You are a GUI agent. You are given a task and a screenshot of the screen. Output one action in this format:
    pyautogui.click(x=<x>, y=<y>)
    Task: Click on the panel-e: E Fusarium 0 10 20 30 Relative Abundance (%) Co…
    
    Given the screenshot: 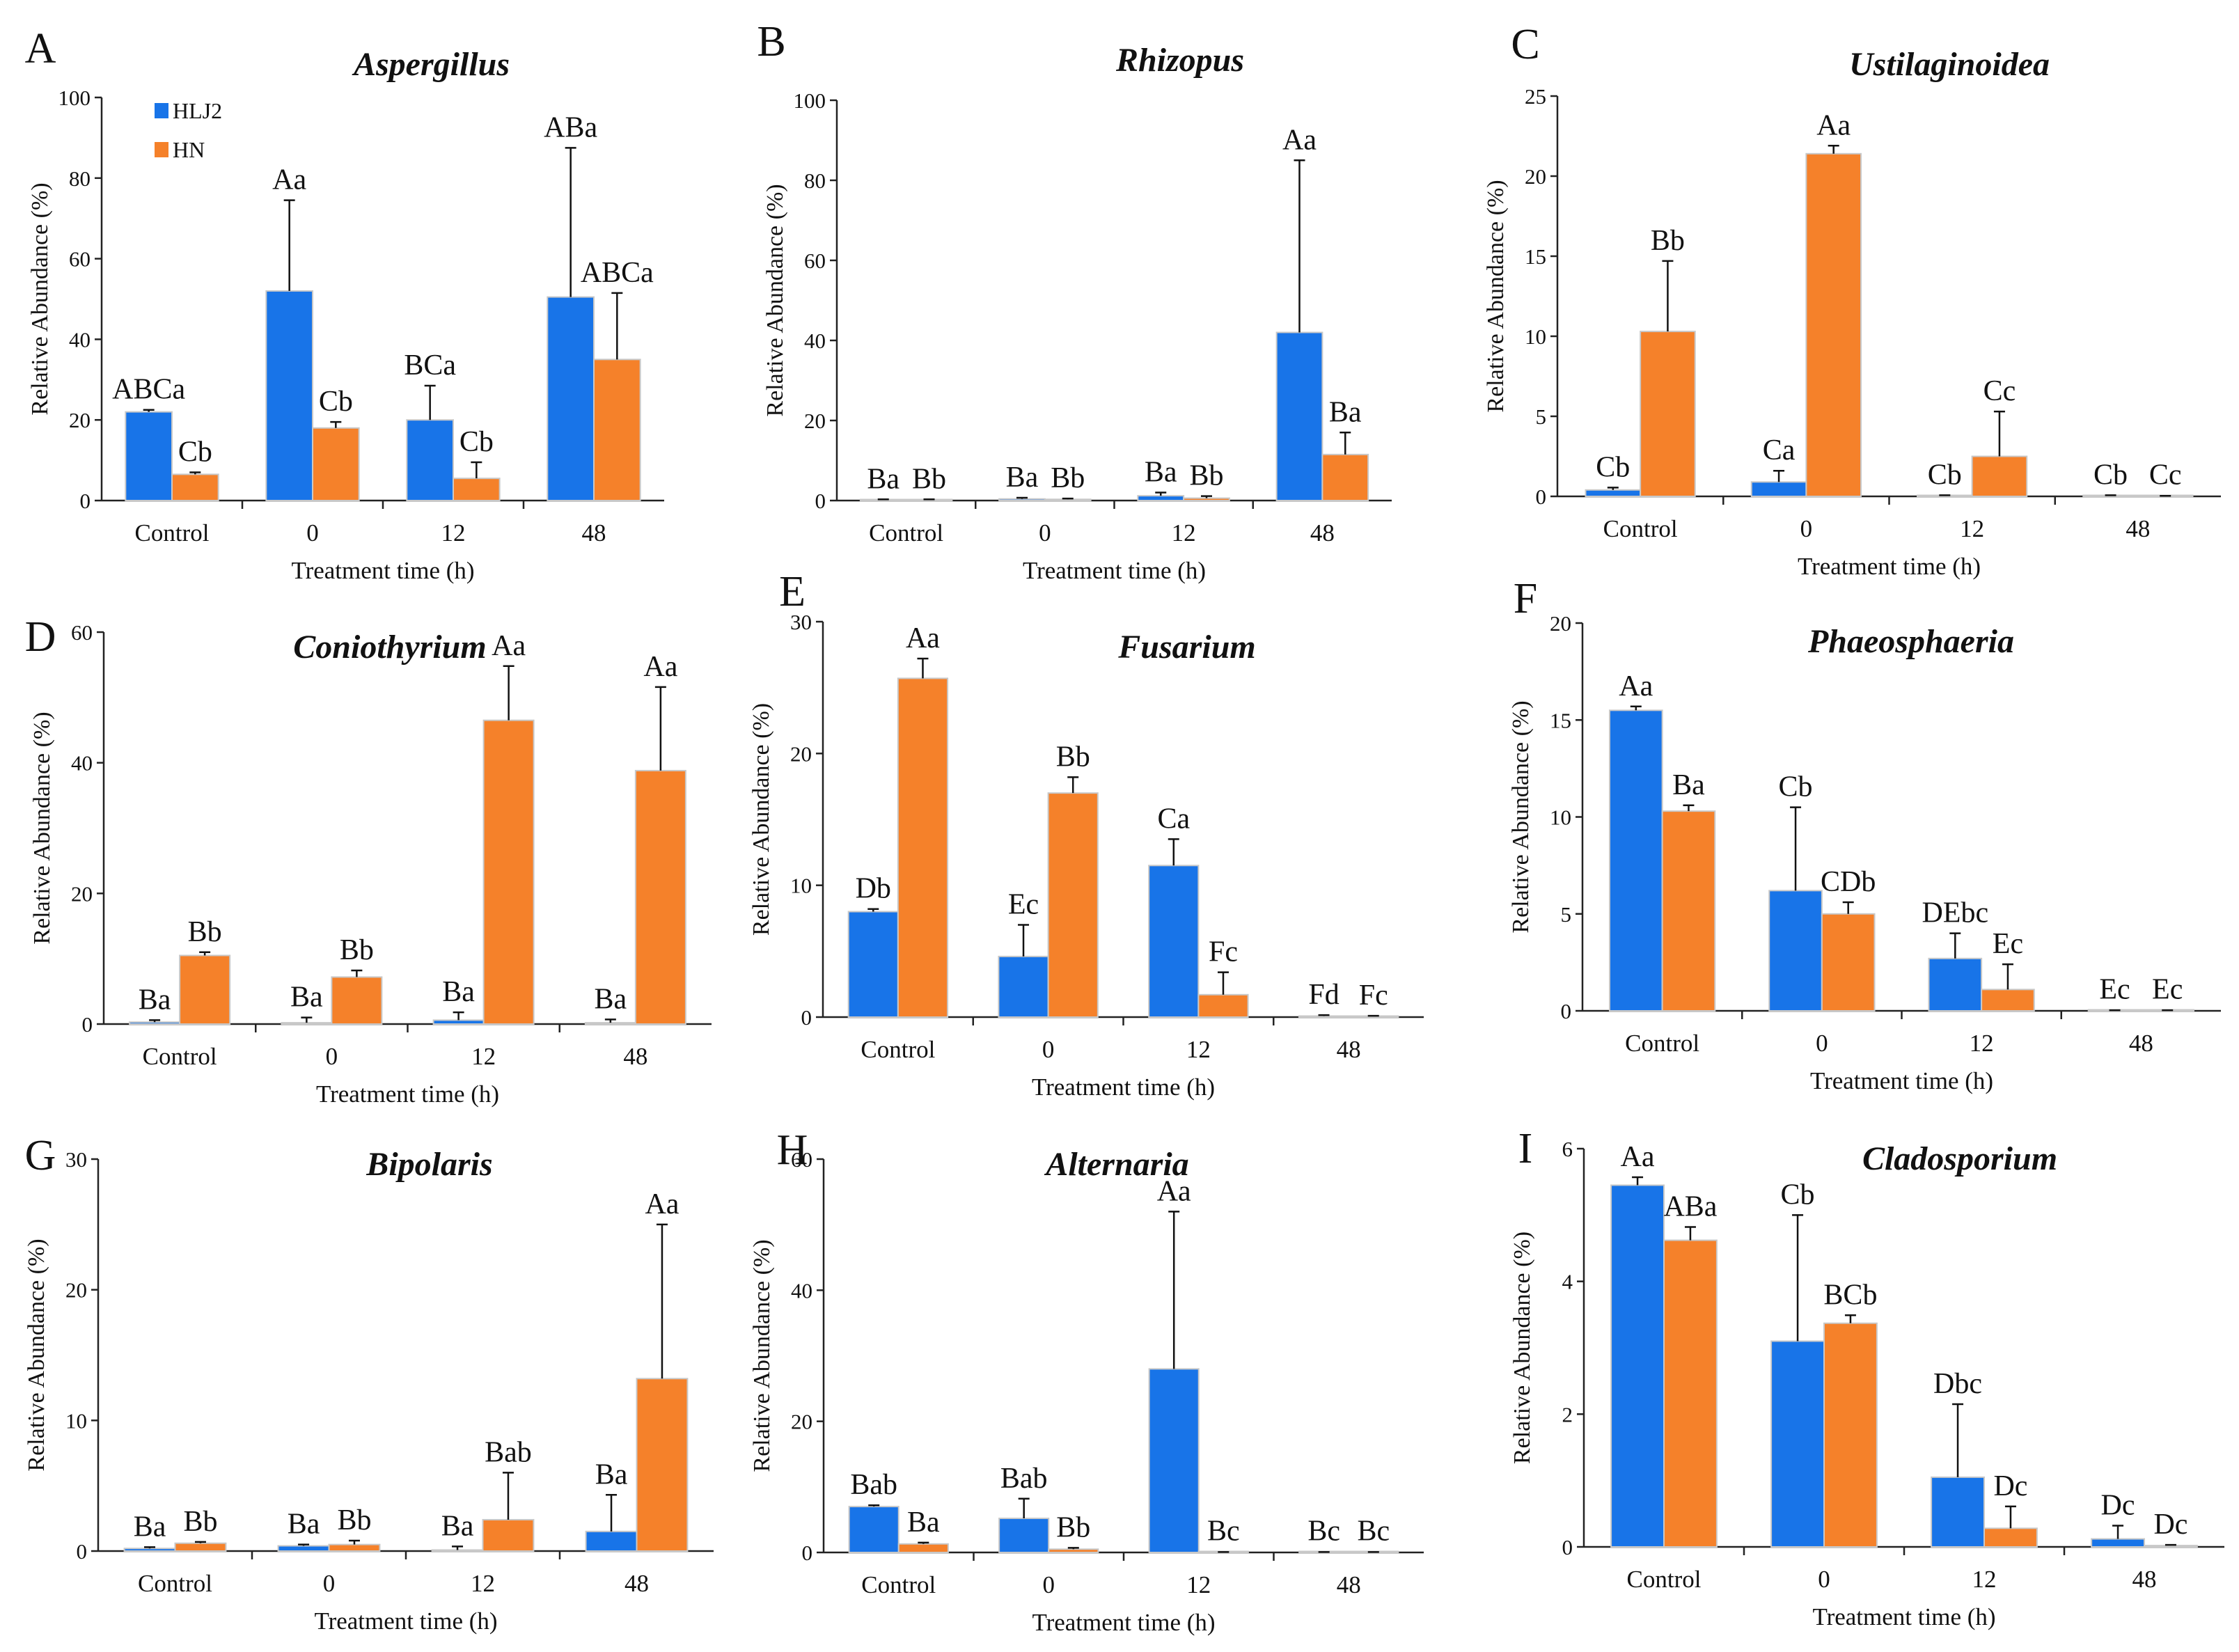 What is the action you would take?
    pyautogui.click(x=1086, y=835)
    